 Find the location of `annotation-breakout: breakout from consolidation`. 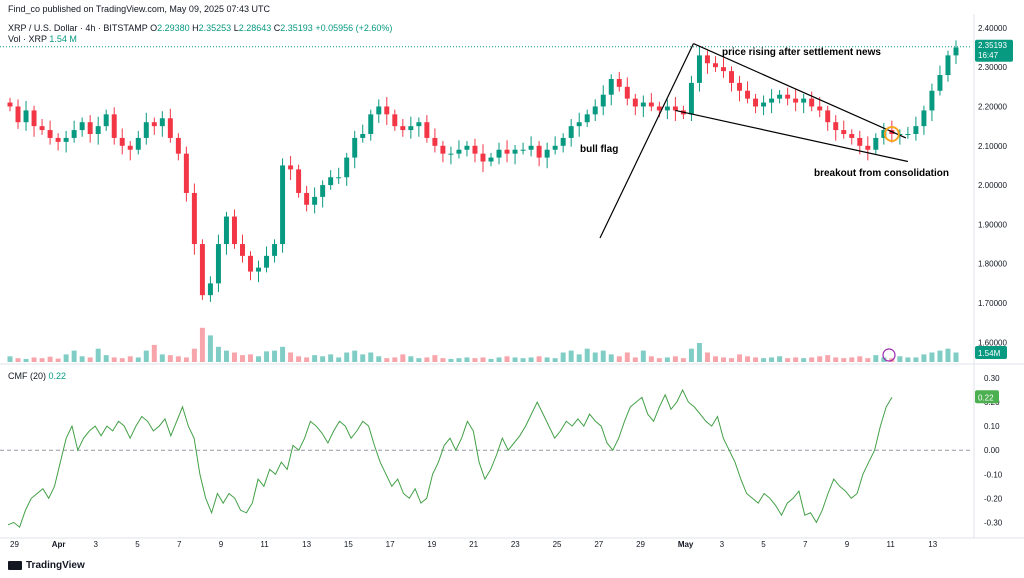

annotation-breakout: breakout from consolidation is located at coordinates (881, 173).